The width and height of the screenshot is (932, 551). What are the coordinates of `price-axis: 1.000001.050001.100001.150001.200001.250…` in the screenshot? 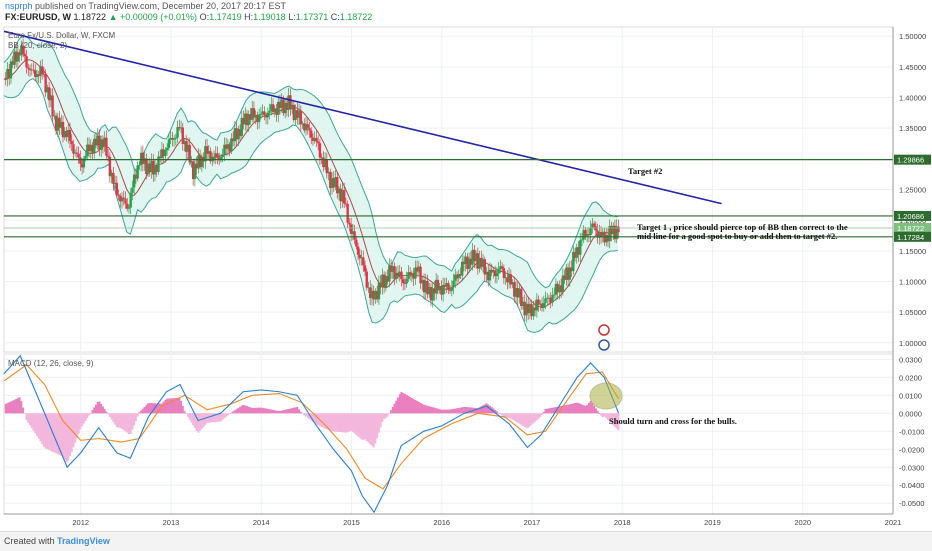 It's located at (911, 270).